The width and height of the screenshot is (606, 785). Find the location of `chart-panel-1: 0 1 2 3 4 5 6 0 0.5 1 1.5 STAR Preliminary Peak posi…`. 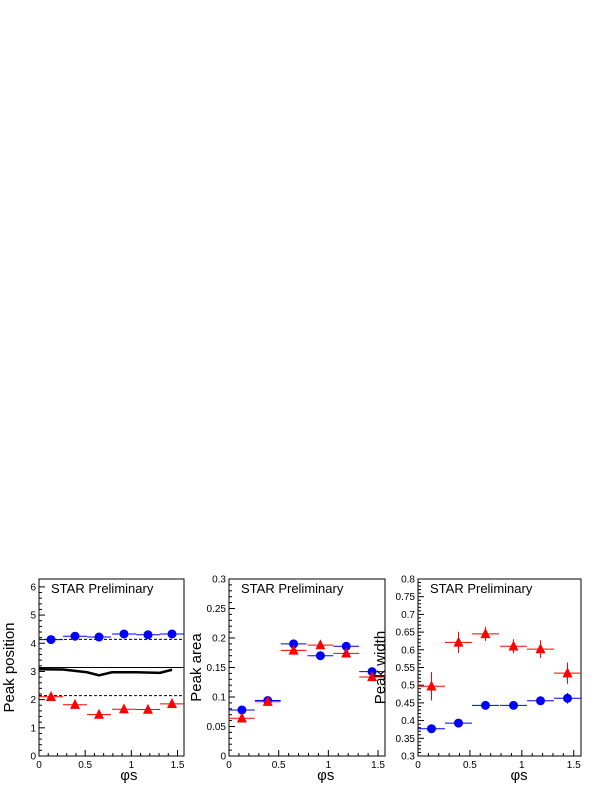

chart-panel-1: 0 1 2 3 4 5 6 0 0.5 1 1.5 STAR Preliminary Peak posi… is located at coordinates (93, 681).